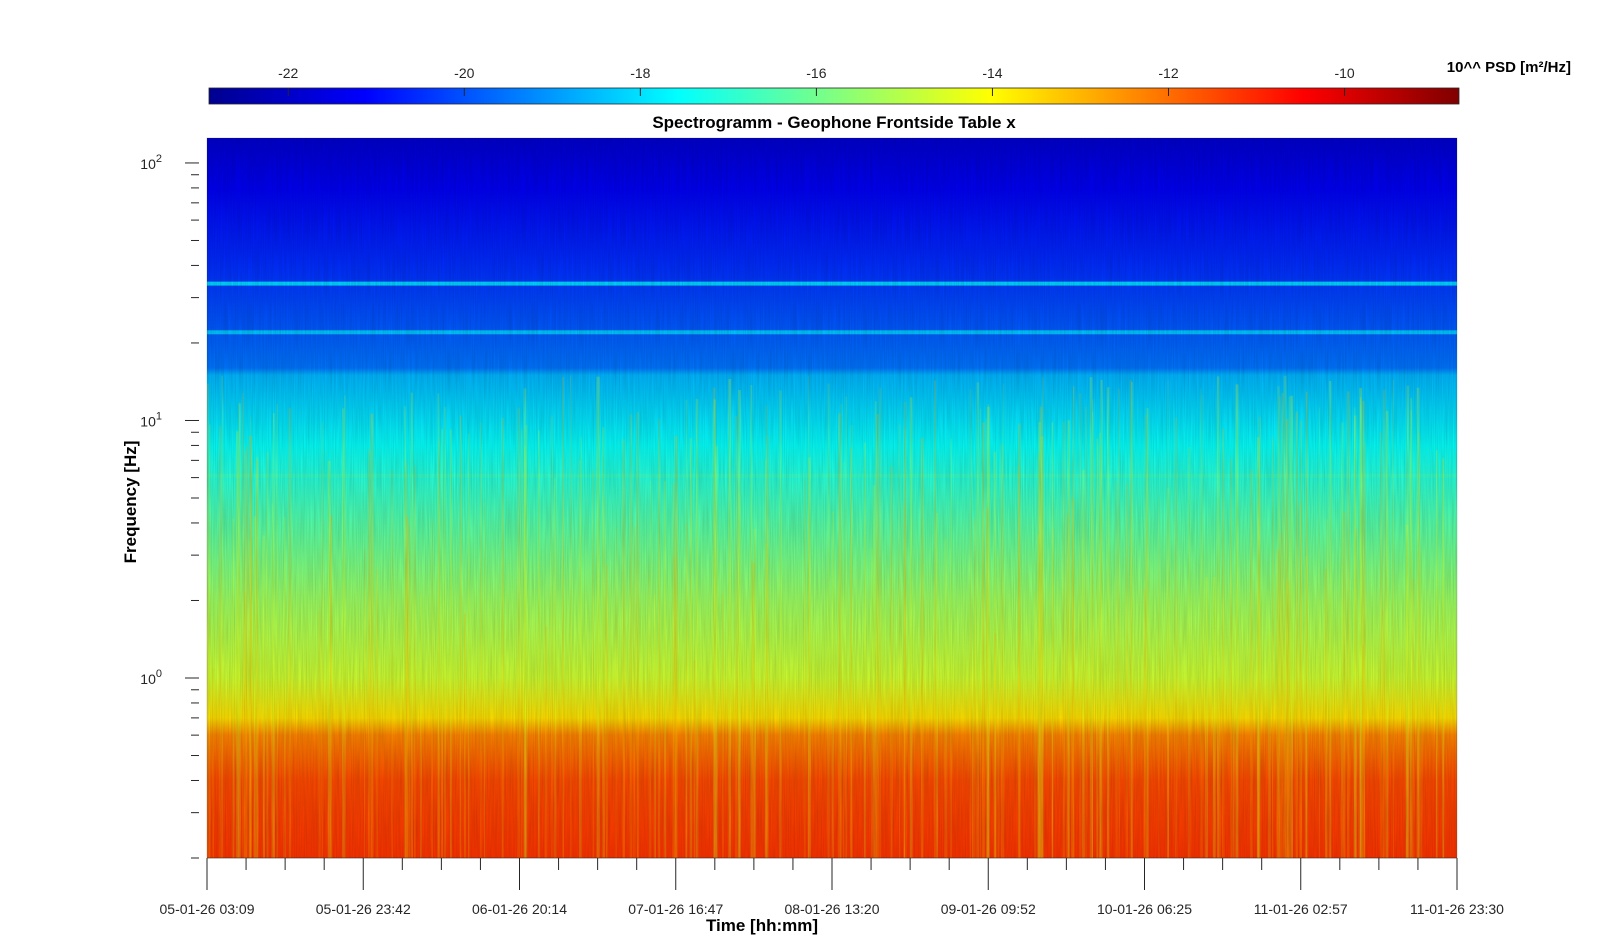 The width and height of the screenshot is (1600, 948). I want to click on colorbar-ticks: -22 -20 -18 -16 -14 -12 -10, so click(816, 80).